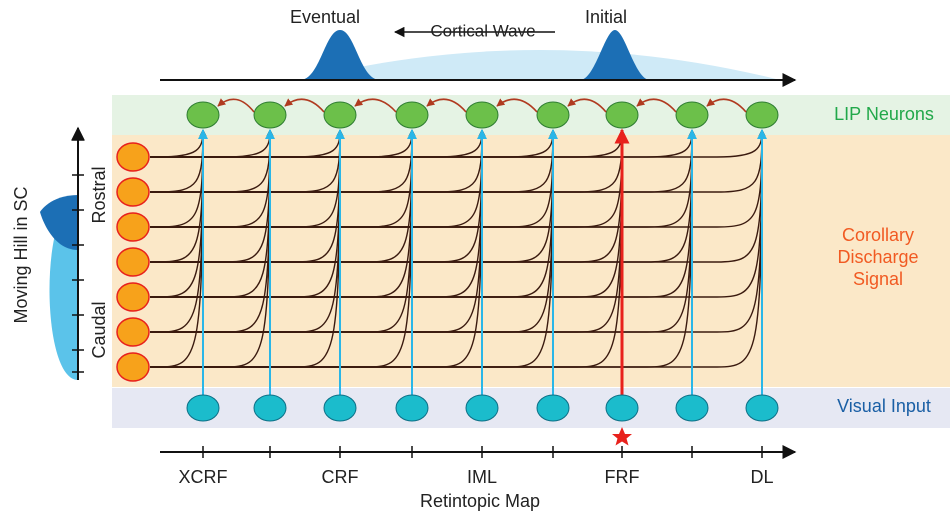 The width and height of the screenshot is (950, 517). What do you see at coordinates (884, 406) in the screenshot?
I see `visual-label: Visual Input` at bounding box center [884, 406].